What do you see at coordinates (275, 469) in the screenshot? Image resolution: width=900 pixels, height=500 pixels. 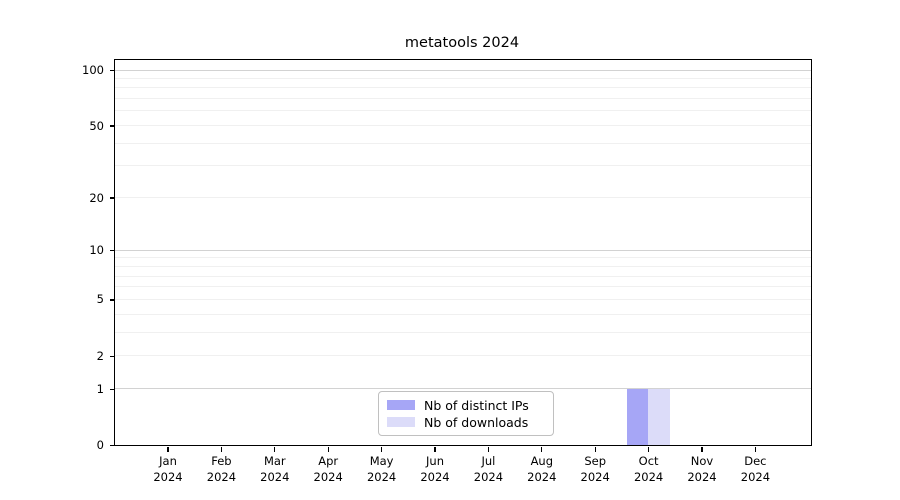 I see `x-tick-label: Mar 2024` at bounding box center [275, 469].